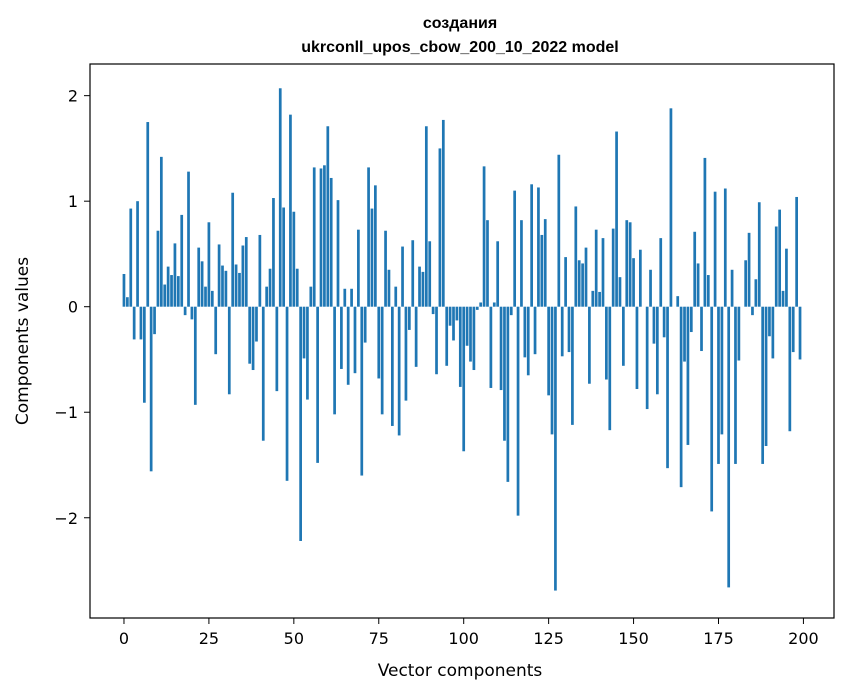 This screenshot has width=847, height=696. What do you see at coordinates (379, 638) in the screenshot?
I see `x-tick-label: 75` at bounding box center [379, 638].